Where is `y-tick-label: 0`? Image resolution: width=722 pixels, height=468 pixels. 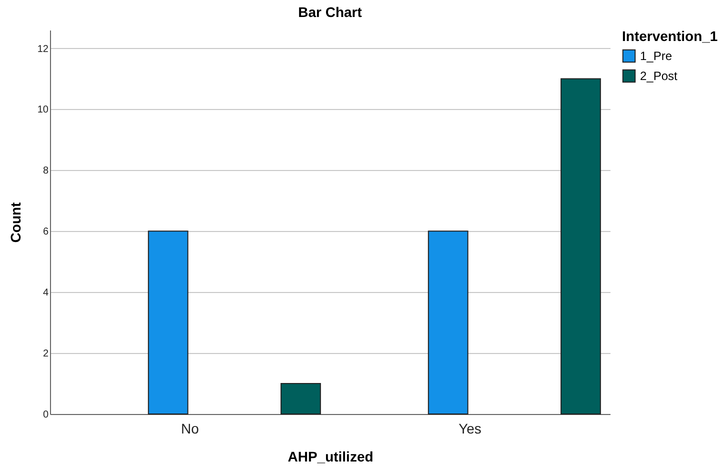
y-tick-label: 0 is located at coordinates (45, 415).